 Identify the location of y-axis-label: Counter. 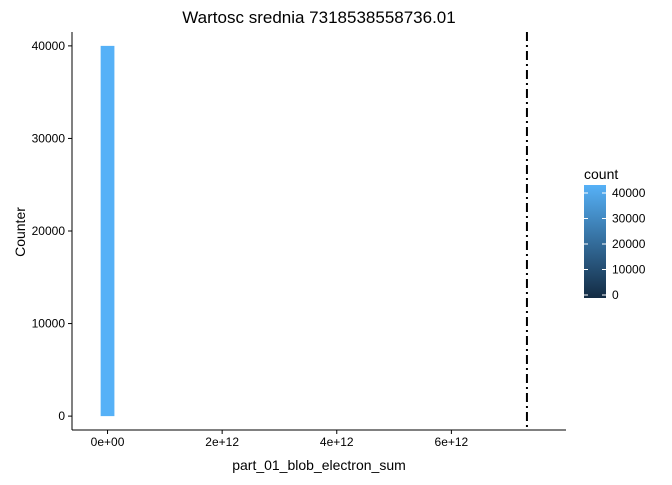
(20, 232).